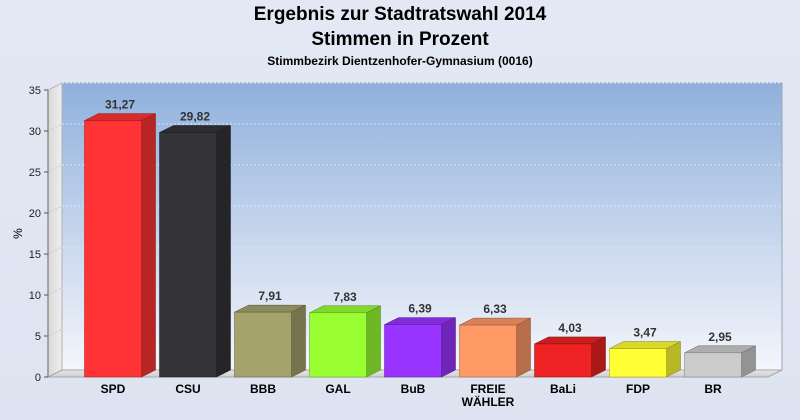 This screenshot has width=800, height=420. What do you see at coordinates (420, 309) in the screenshot?
I see `value-label: 6,39` at bounding box center [420, 309].